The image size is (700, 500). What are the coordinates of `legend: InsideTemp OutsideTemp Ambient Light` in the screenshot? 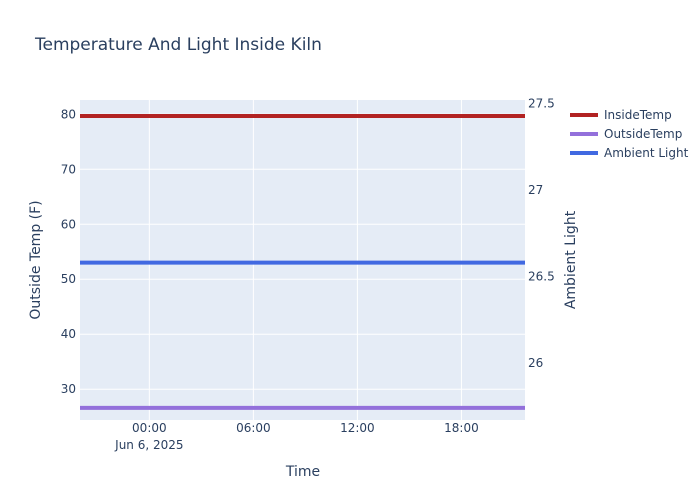 It's located at (629, 134).